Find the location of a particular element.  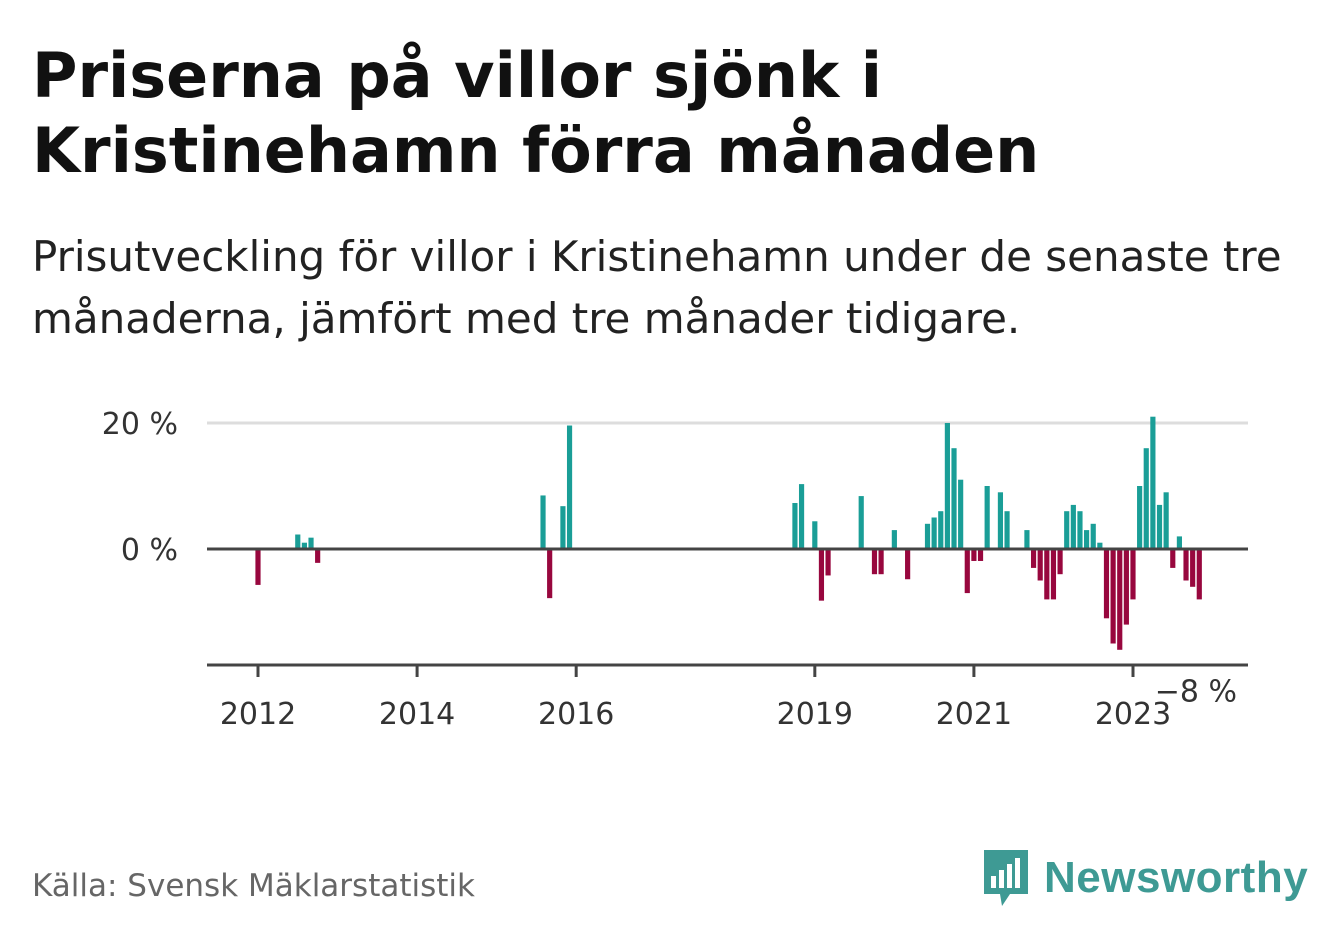

axes is located at coordinates (727, 612).